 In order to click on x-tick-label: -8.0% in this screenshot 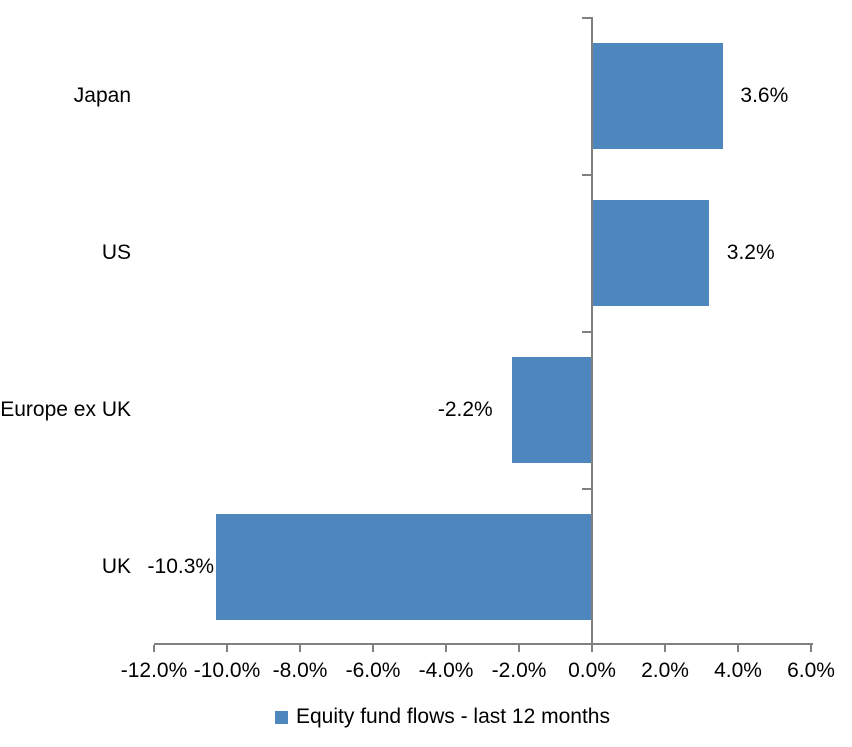, I will do `click(300, 670)`.